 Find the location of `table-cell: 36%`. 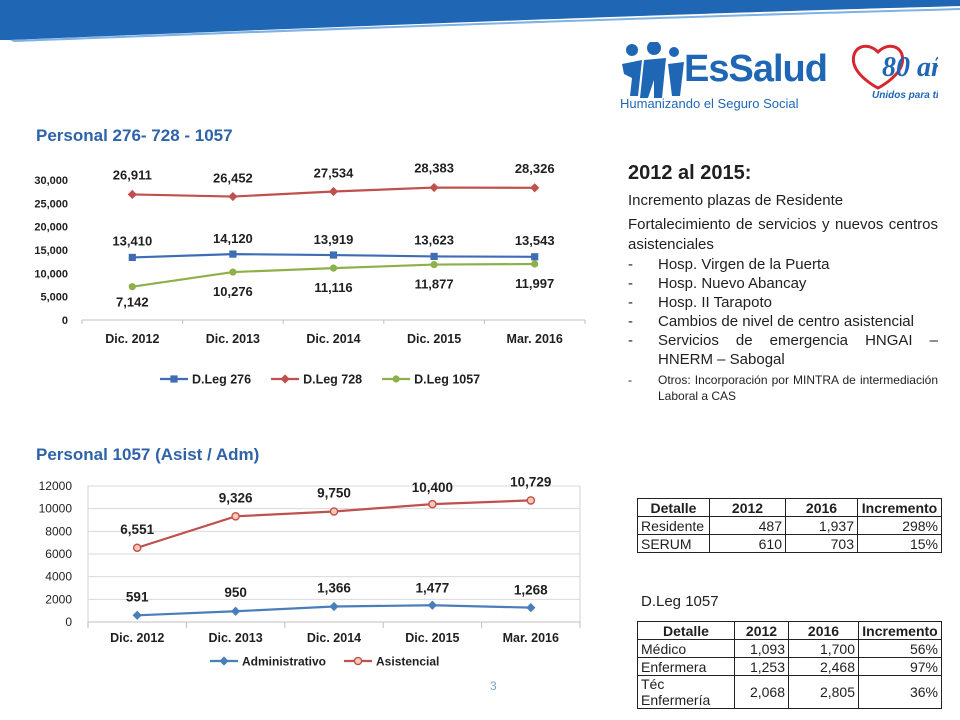

table-cell: 36% is located at coordinates (900, 692).